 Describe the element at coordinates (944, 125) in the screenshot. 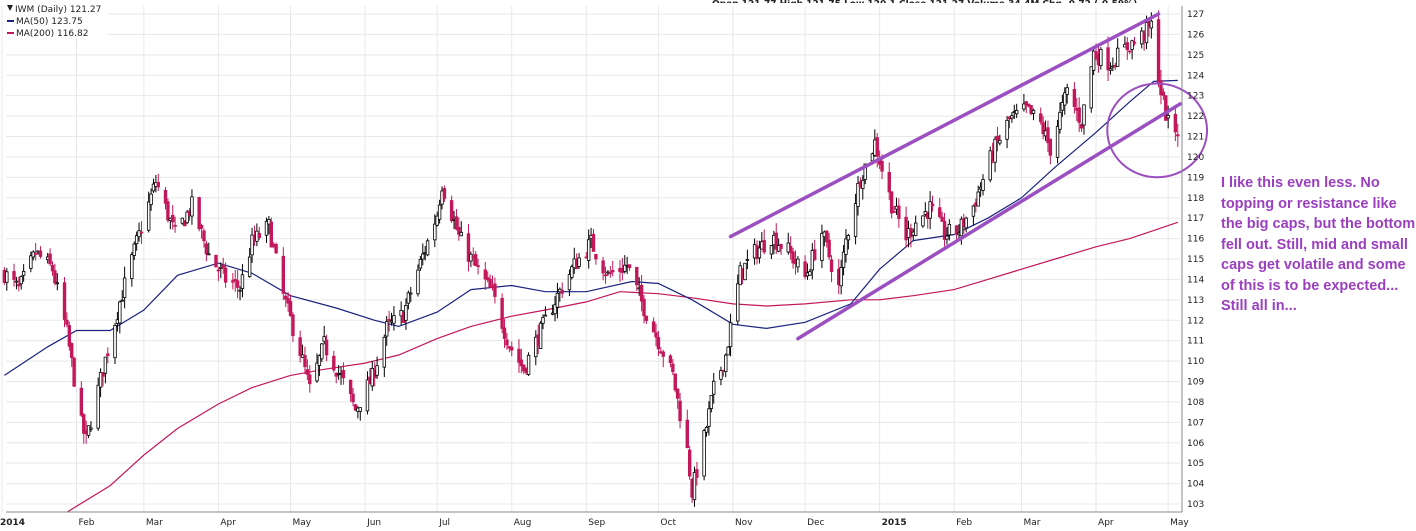

I see `upper-channel-trendline` at that location.